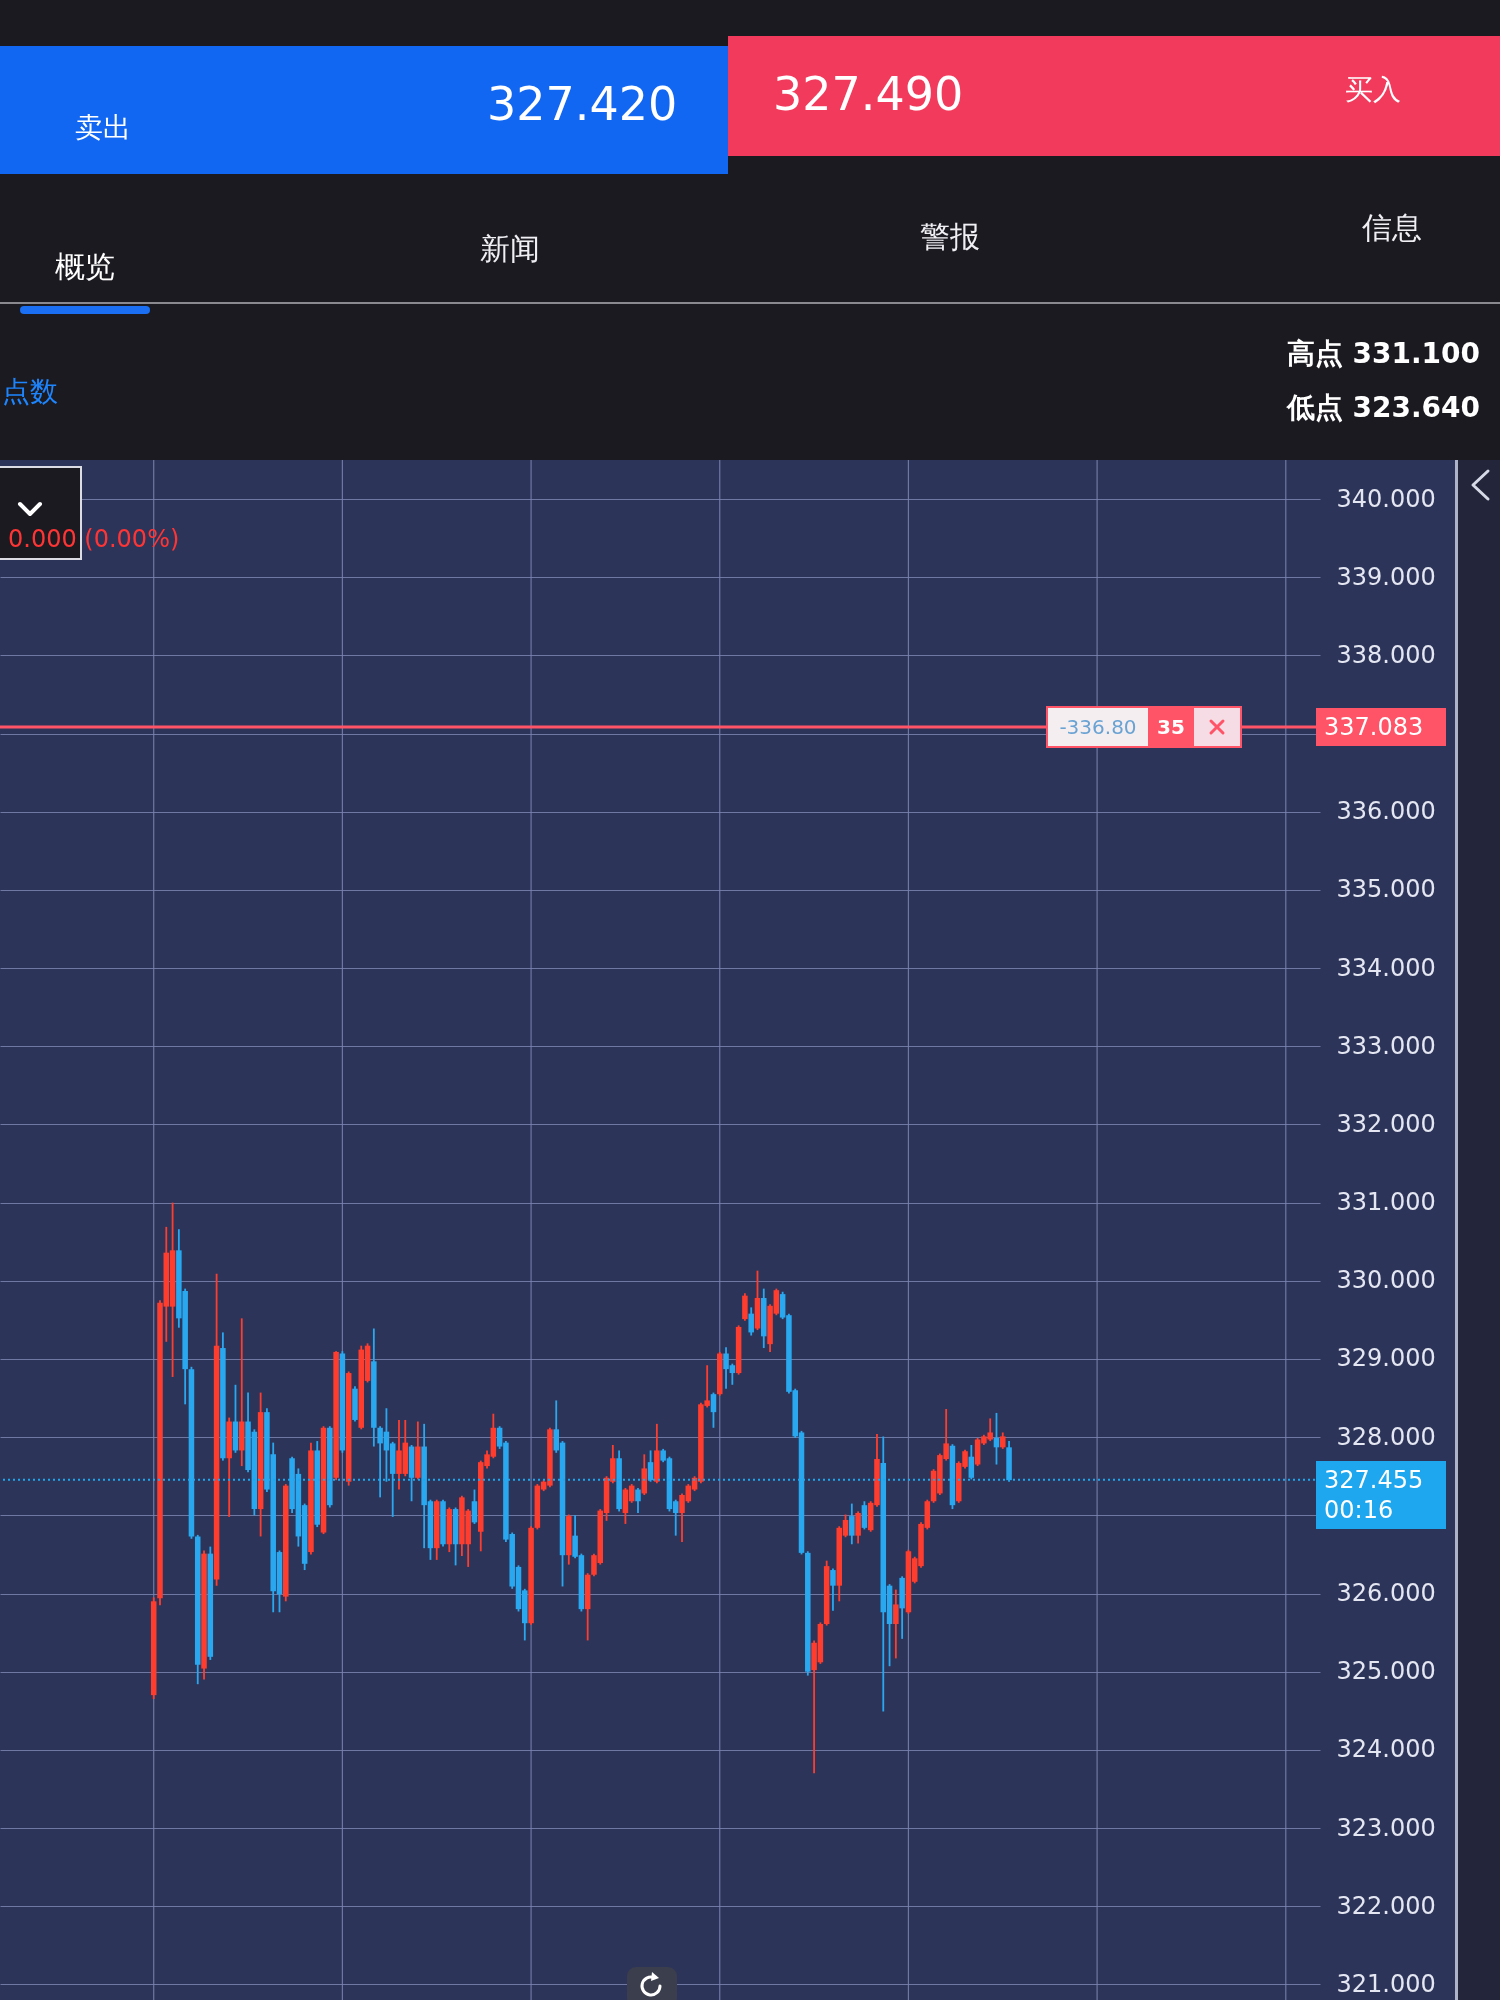 The image size is (1500, 2000). What do you see at coordinates (1386, 1749) in the screenshot?
I see `y-tick-label: 324.000` at bounding box center [1386, 1749].